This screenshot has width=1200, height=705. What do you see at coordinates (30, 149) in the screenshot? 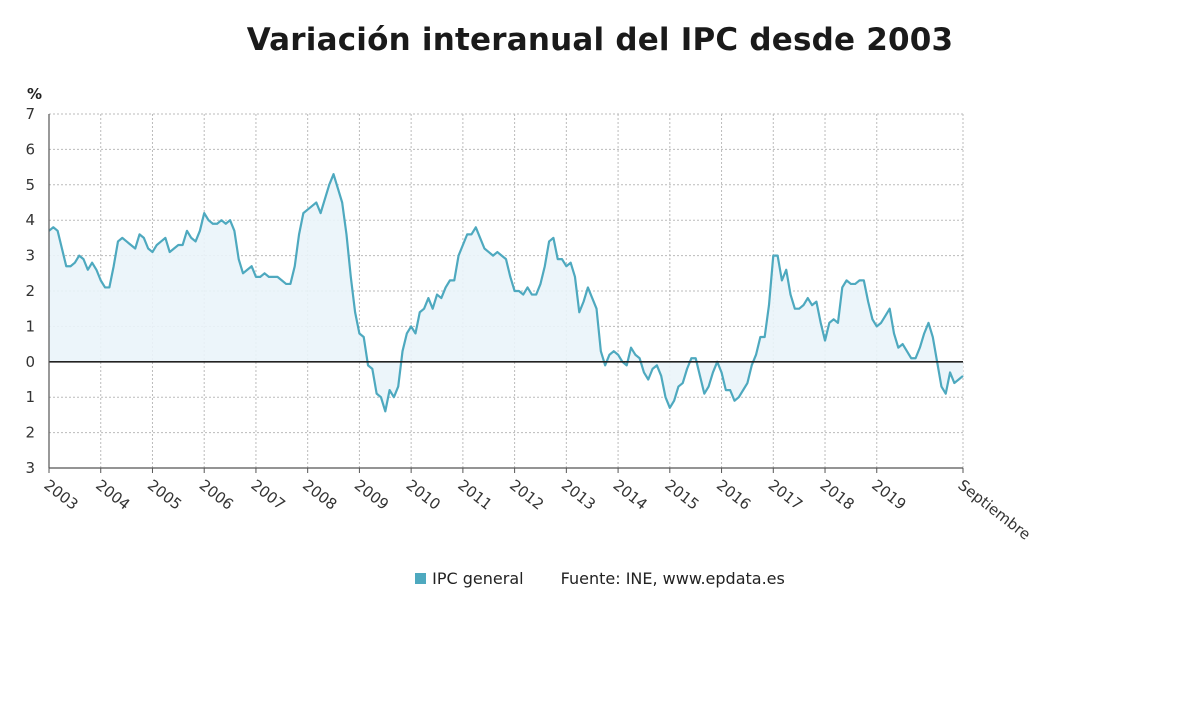
I see `y-tick-label: 6` at bounding box center [30, 149].